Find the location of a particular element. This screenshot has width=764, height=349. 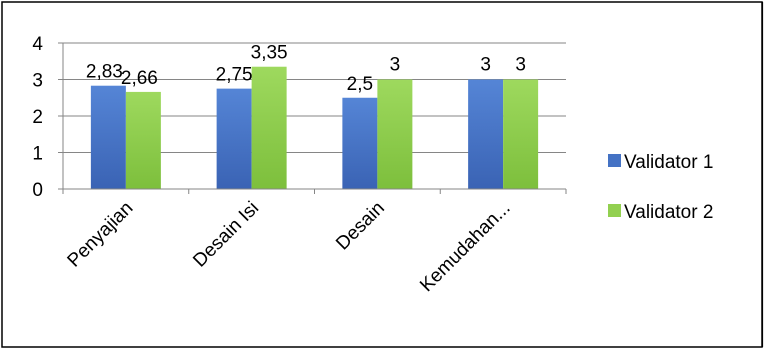

y-tick-label: 1 is located at coordinates (37, 154).